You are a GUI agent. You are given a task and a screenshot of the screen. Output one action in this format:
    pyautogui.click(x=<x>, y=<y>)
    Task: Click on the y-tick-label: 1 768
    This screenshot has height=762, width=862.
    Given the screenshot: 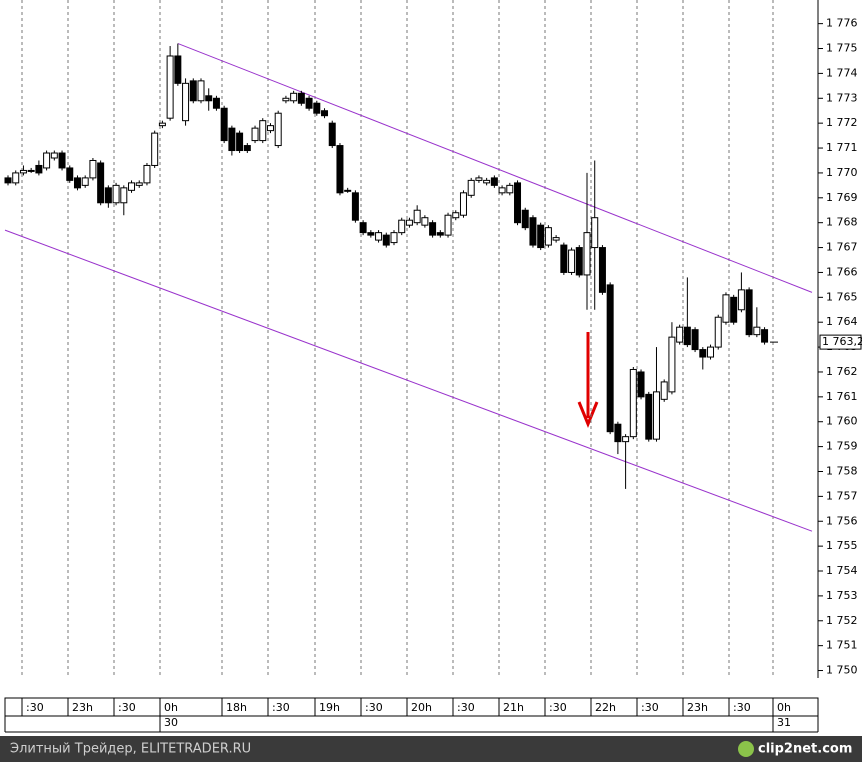 What is the action you would take?
    pyautogui.click(x=842, y=222)
    